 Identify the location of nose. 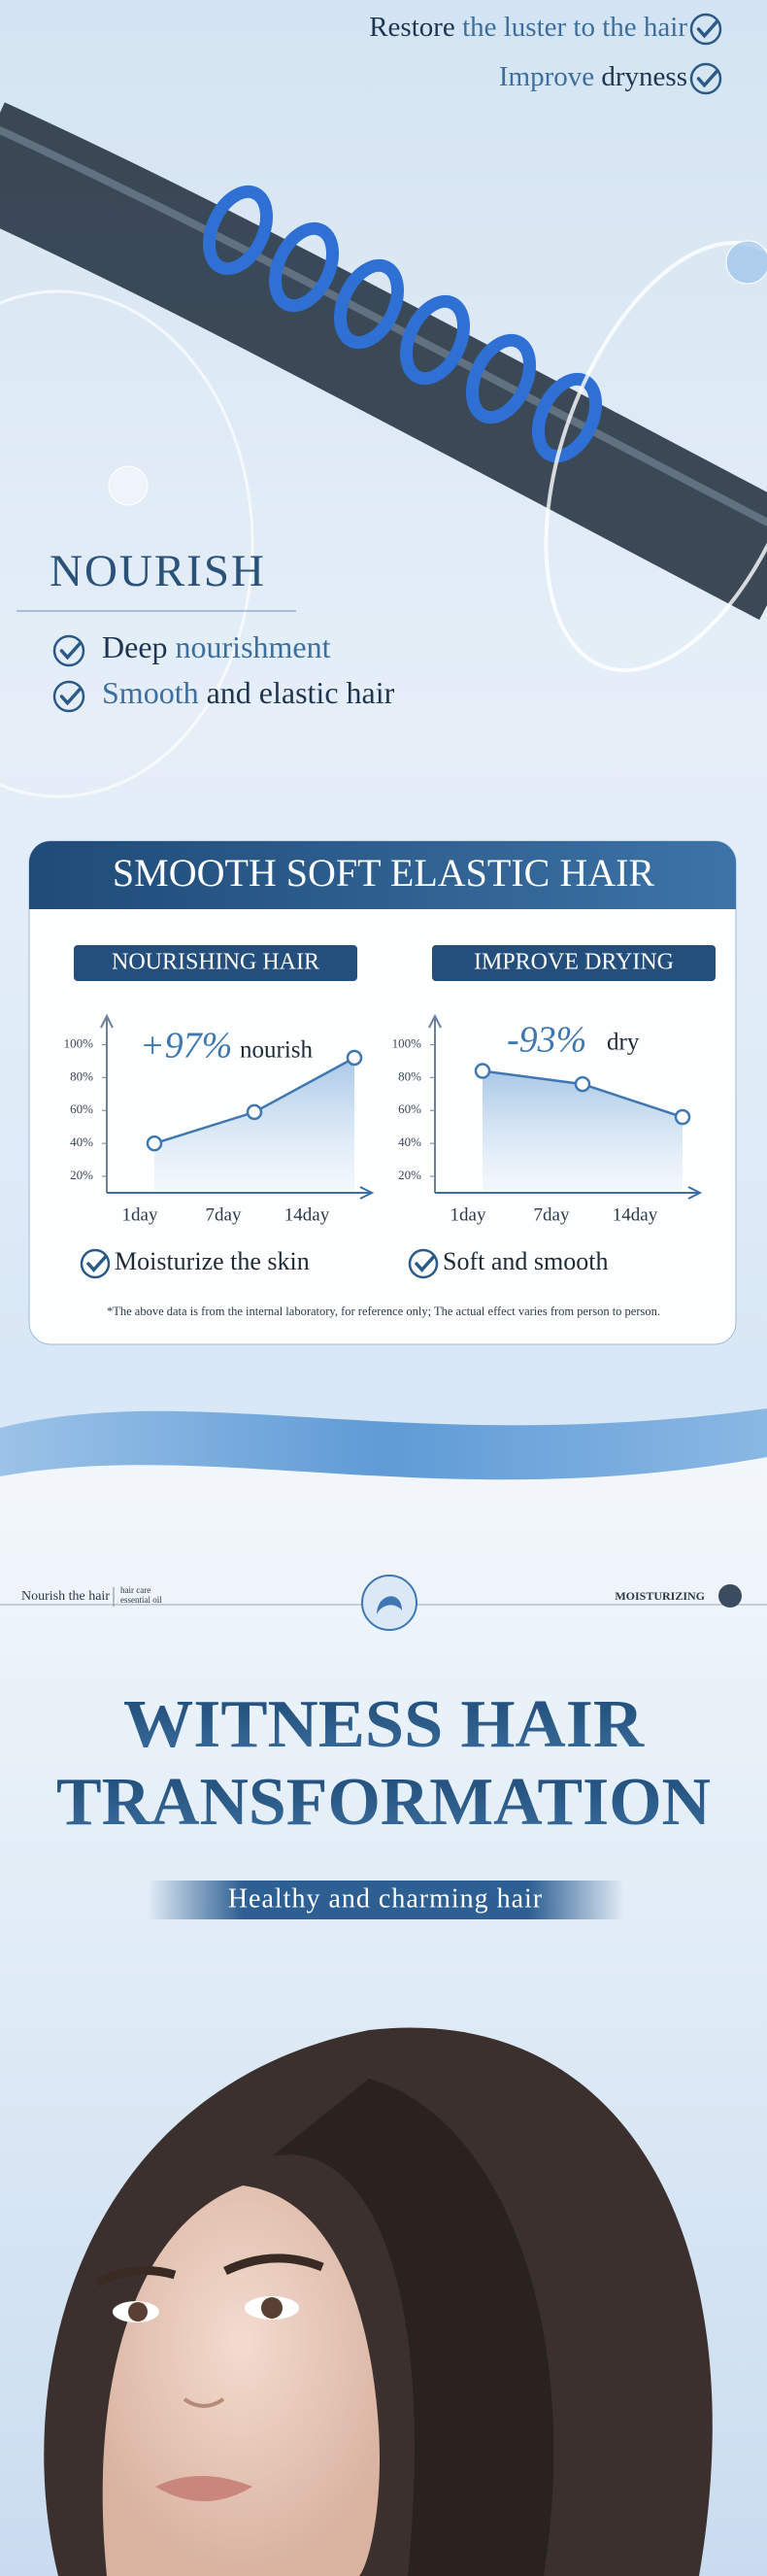
(204, 2402).